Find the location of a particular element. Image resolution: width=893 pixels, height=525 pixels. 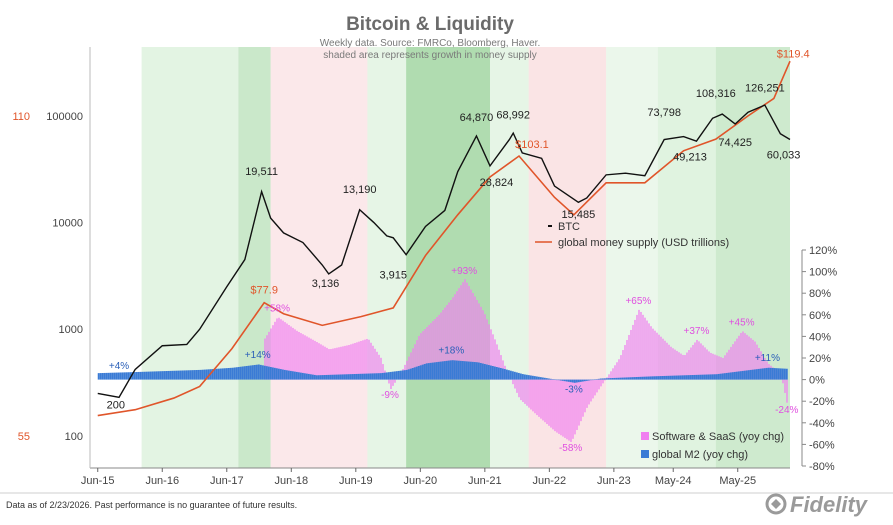

fidelity-logo-mark-icon is located at coordinates (776, 504).